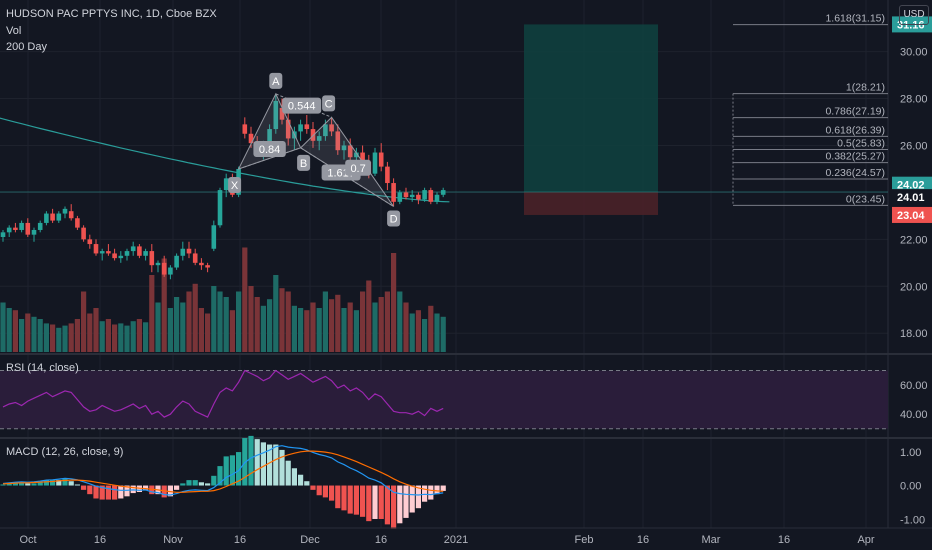  Describe the element at coordinates (911, 25) in the screenshot. I see `target-price-label: 31.16` at that location.